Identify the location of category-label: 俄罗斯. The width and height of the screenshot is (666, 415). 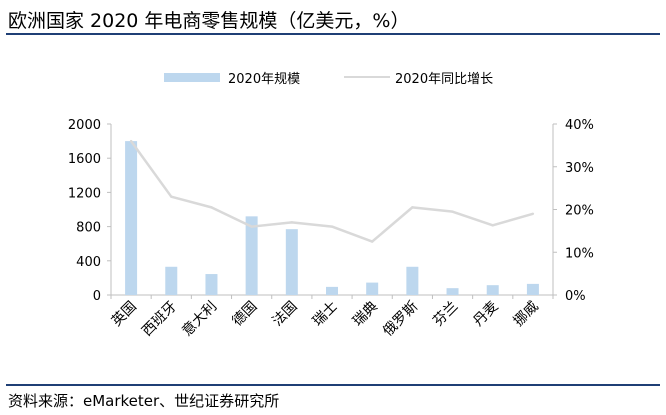
(400, 319).